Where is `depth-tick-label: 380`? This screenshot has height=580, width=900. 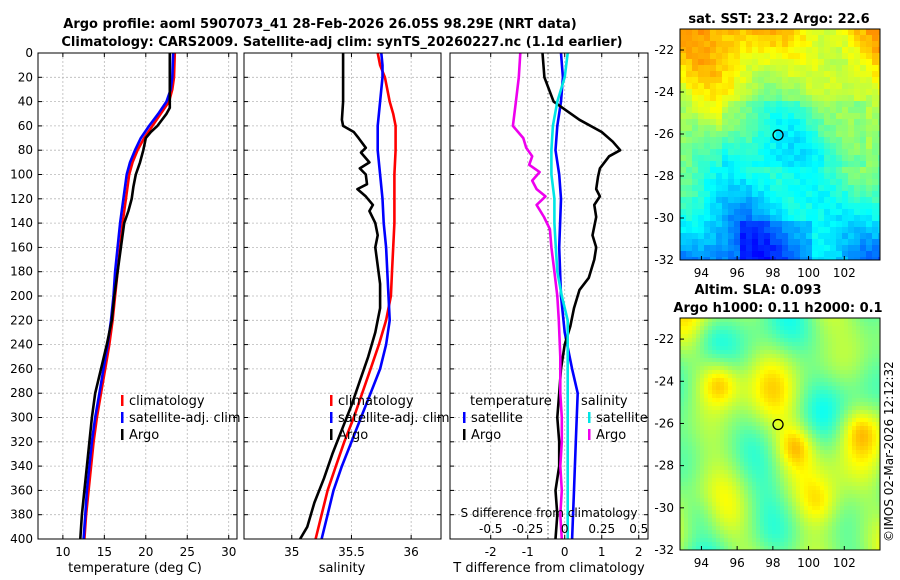
depth-tick-label: 380 is located at coordinates (21, 515).